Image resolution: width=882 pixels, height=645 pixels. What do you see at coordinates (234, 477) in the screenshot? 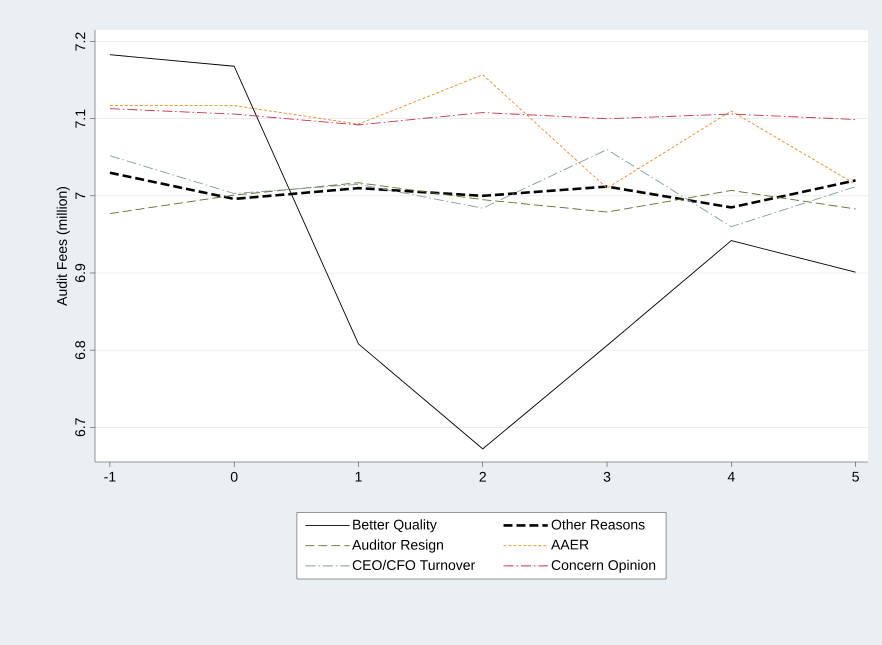
I see `x-tick-label: 0` at bounding box center [234, 477].